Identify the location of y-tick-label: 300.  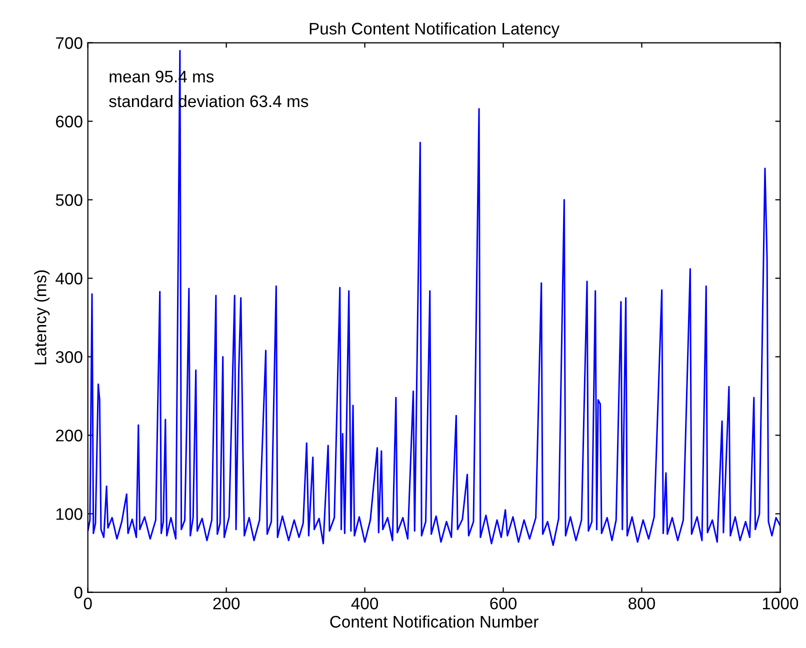
(69, 357).